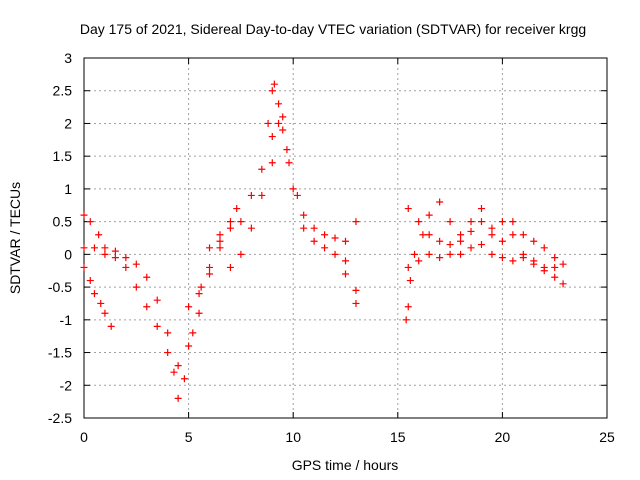 The height and width of the screenshot is (480, 640). What do you see at coordinates (60, 287) in the screenshot?
I see `y-tick-label: -0.5` at bounding box center [60, 287].